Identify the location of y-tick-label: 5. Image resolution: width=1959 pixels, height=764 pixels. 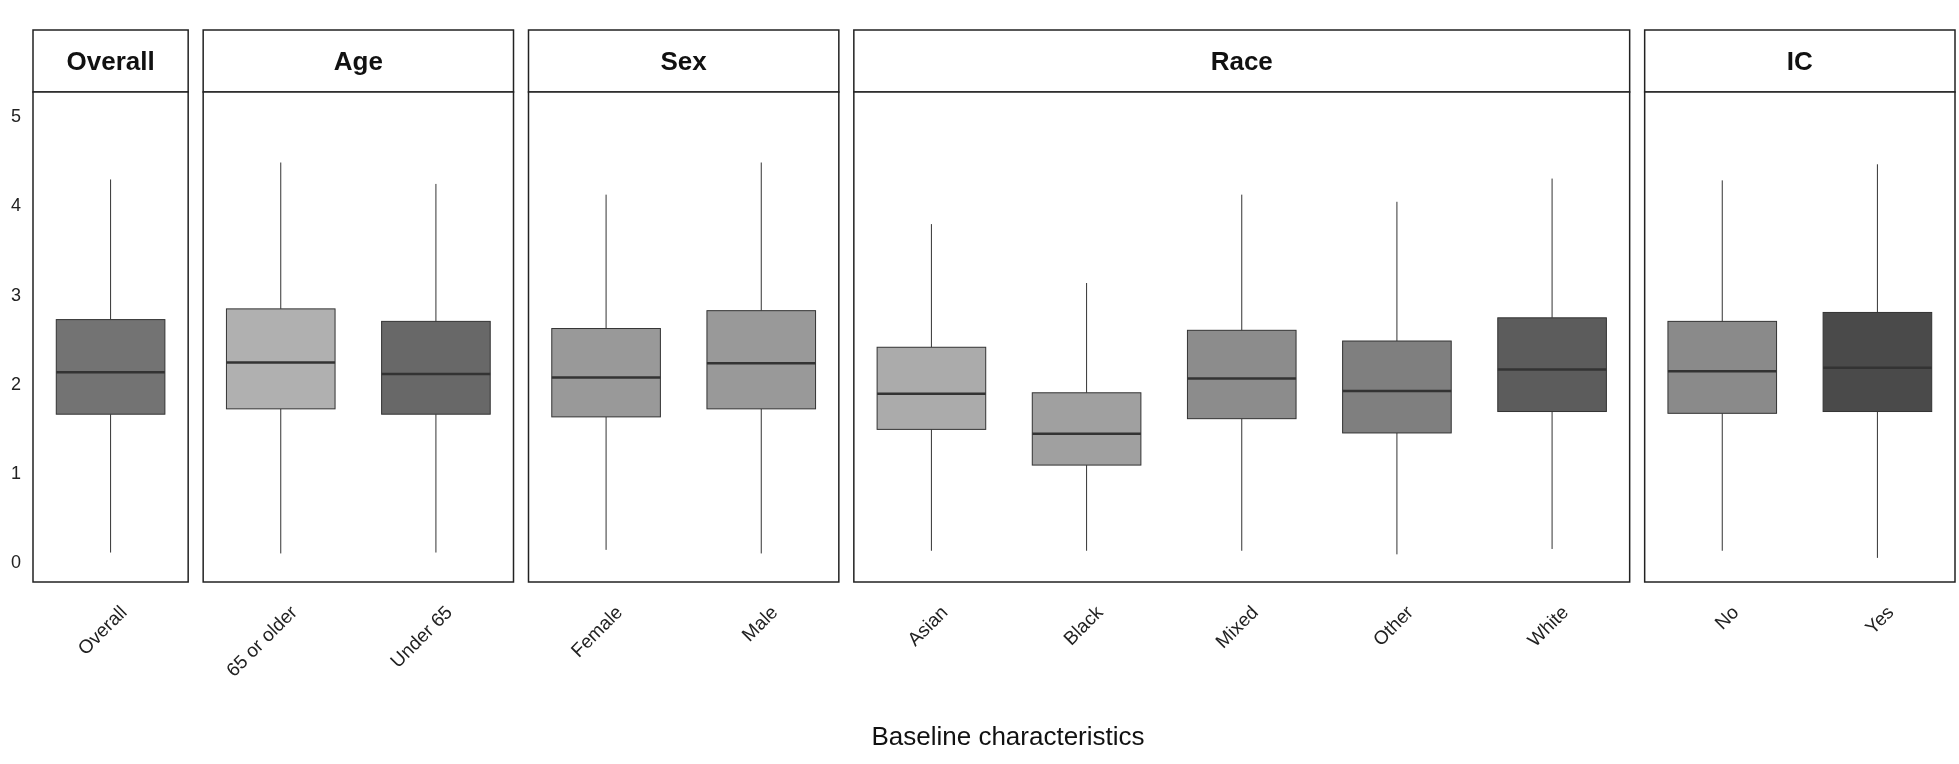
(15, 116).